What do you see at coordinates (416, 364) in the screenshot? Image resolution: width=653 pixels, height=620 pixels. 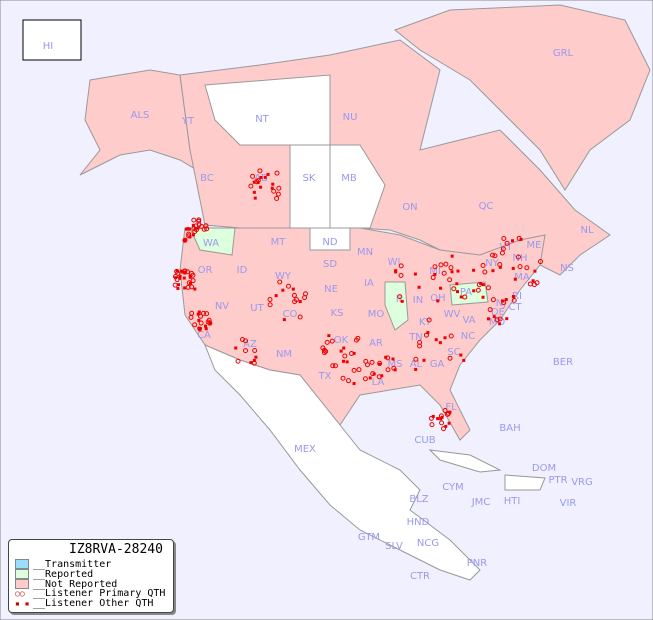 I see `region-label-al: AL` at bounding box center [416, 364].